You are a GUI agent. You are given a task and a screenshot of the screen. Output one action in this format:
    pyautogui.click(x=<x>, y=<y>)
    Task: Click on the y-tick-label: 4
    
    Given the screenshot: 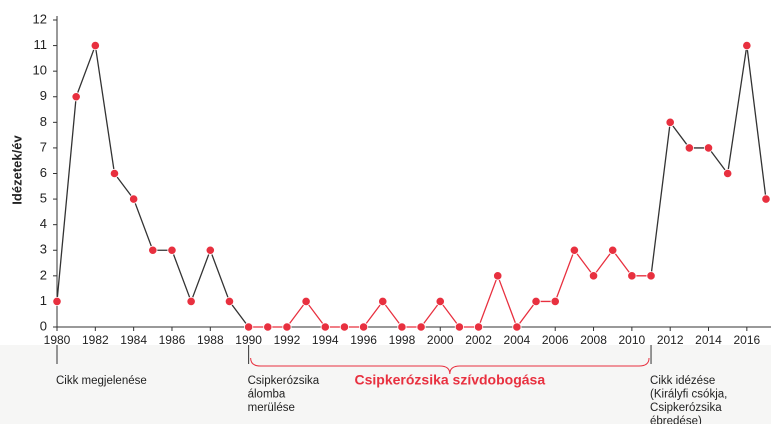 What is the action you would take?
    pyautogui.click(x=43, y=223)
    